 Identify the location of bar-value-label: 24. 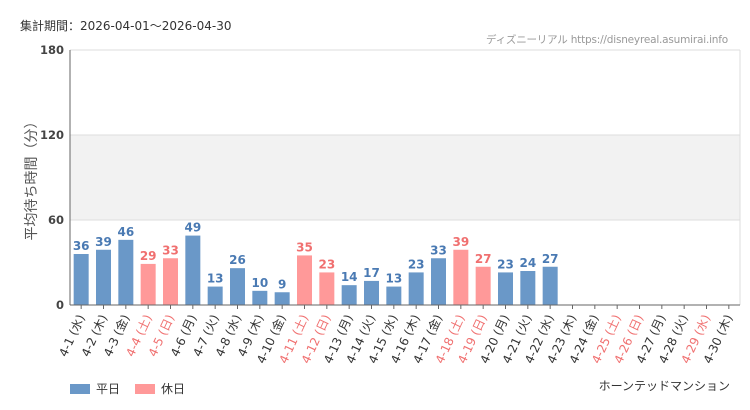
(527, 263).